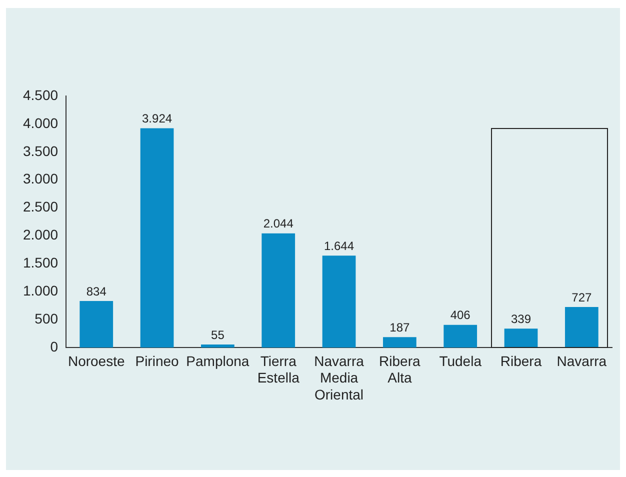 This screenshot has width=626, height=477. I want to click on y-tick-label: 2.000, so click(40, 234).